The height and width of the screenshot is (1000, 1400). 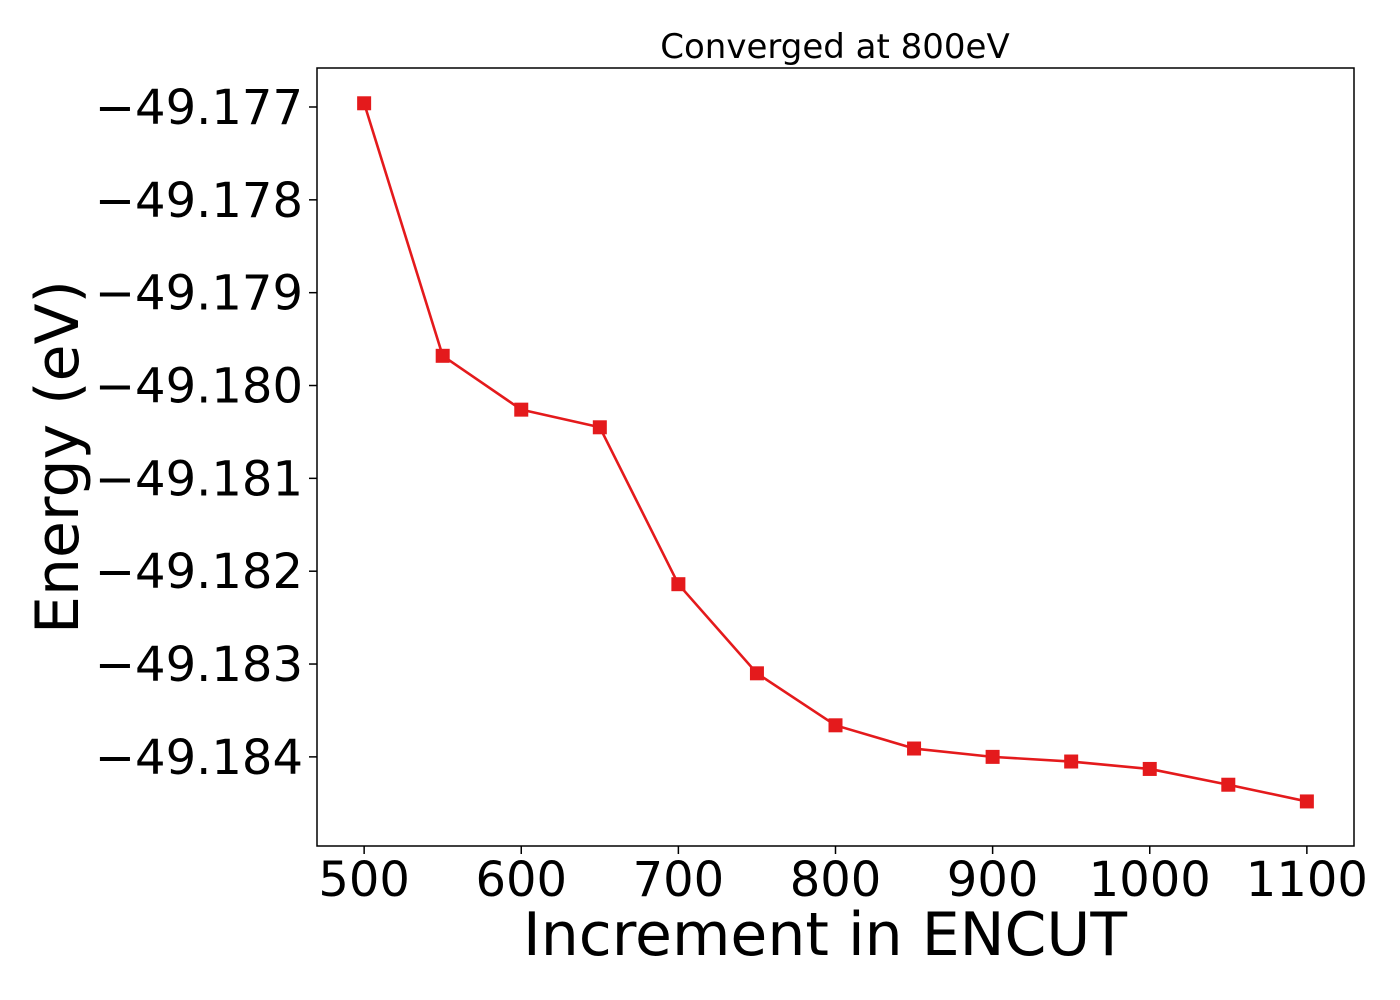 I want to click on y-tick-label: −49.178, so click(x=199, y=201).